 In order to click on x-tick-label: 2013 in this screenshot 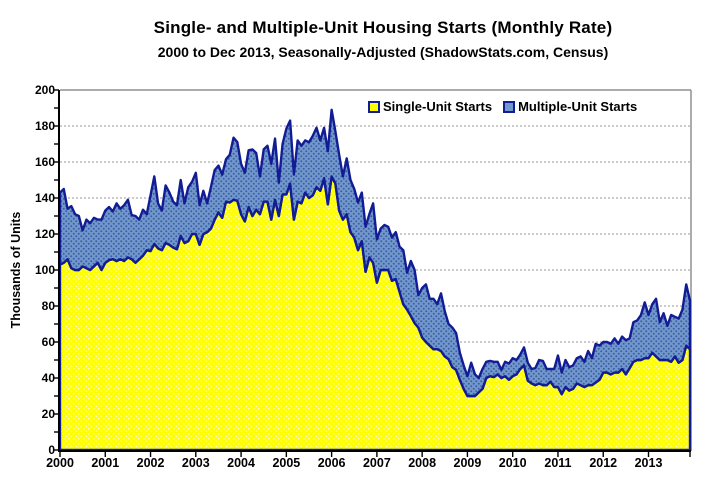, I will do `click(648, 463)`.